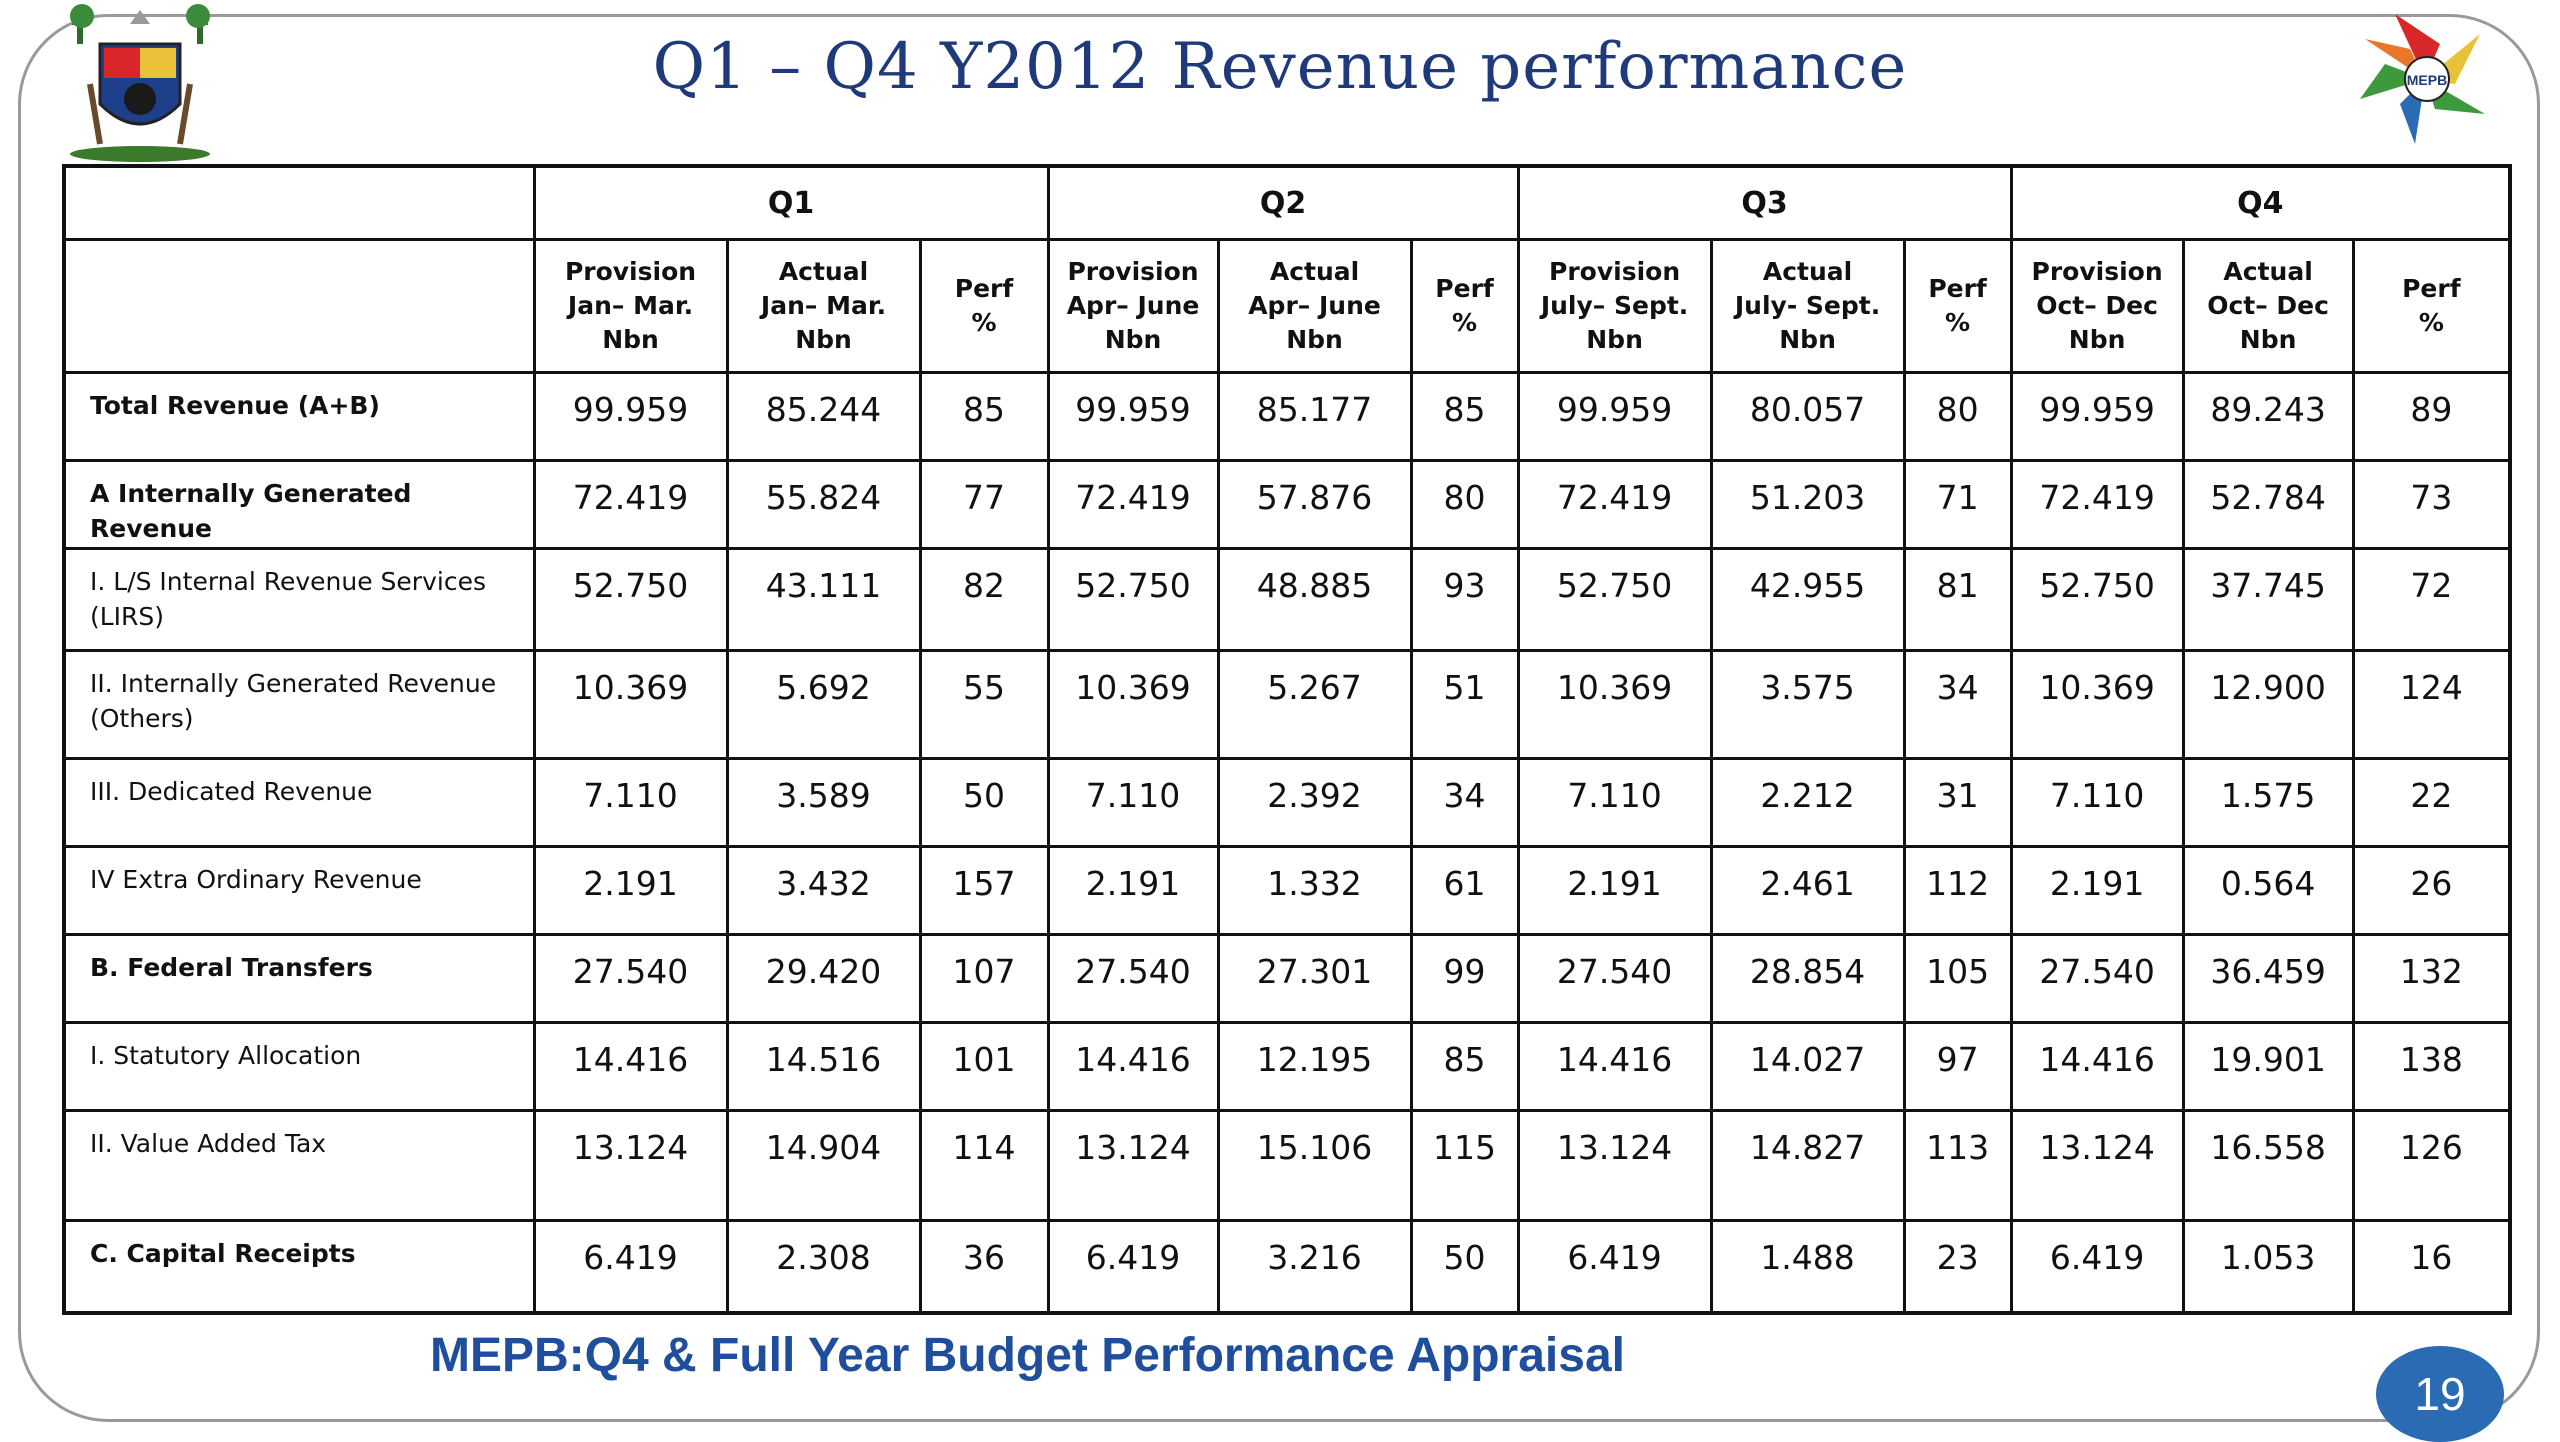 The image size is (2560, 1442). I want to click on quarter-header-q4: Q4, so click(2260, 202).